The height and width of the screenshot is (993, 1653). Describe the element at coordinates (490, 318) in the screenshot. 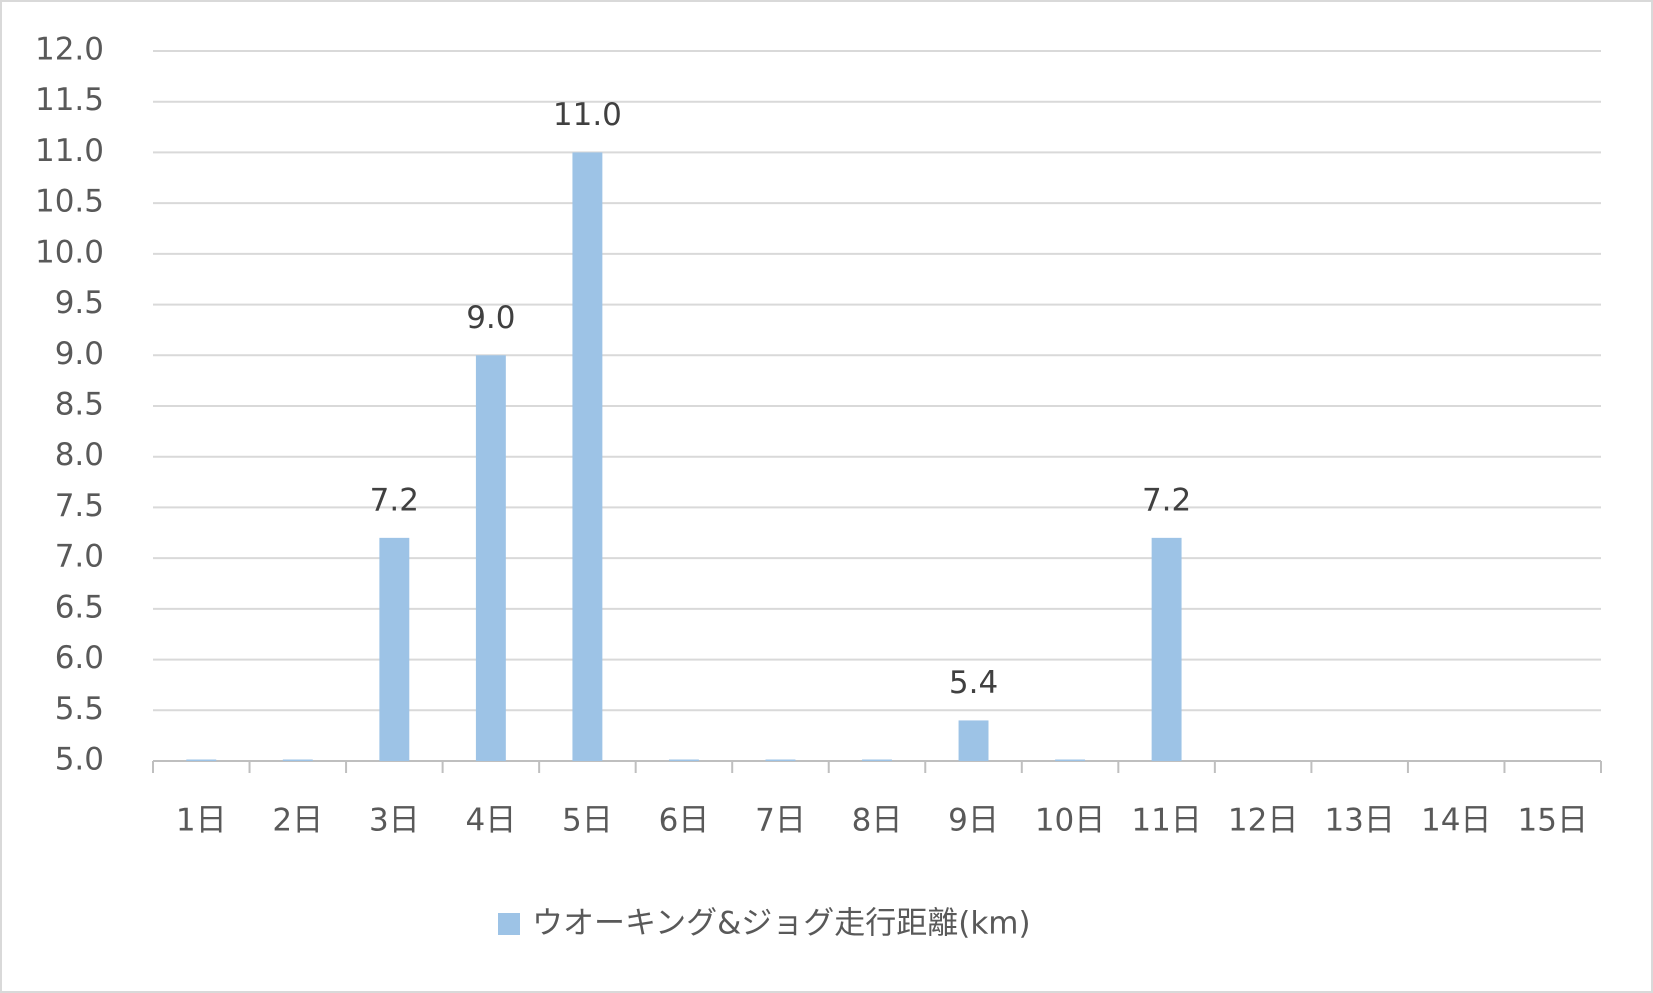

I see `data-label: 9.0` at that location.